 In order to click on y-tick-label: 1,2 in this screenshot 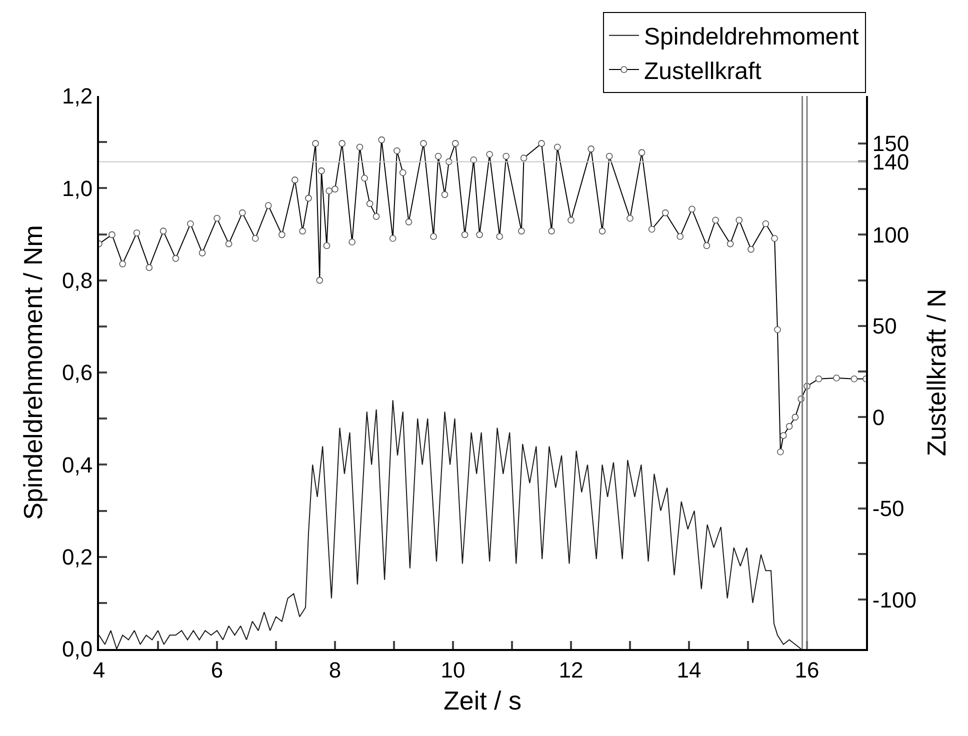, I will do `click(77, 96)`.